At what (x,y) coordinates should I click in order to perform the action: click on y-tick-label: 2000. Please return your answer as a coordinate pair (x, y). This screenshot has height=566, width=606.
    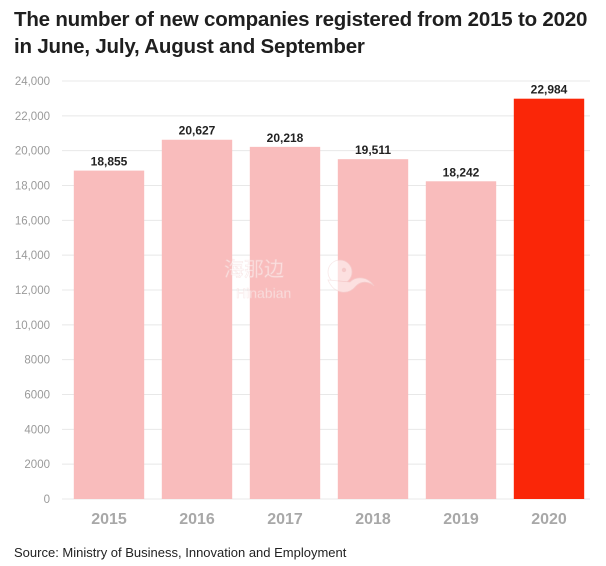
    Looking at the image, I should click on (37, 465).